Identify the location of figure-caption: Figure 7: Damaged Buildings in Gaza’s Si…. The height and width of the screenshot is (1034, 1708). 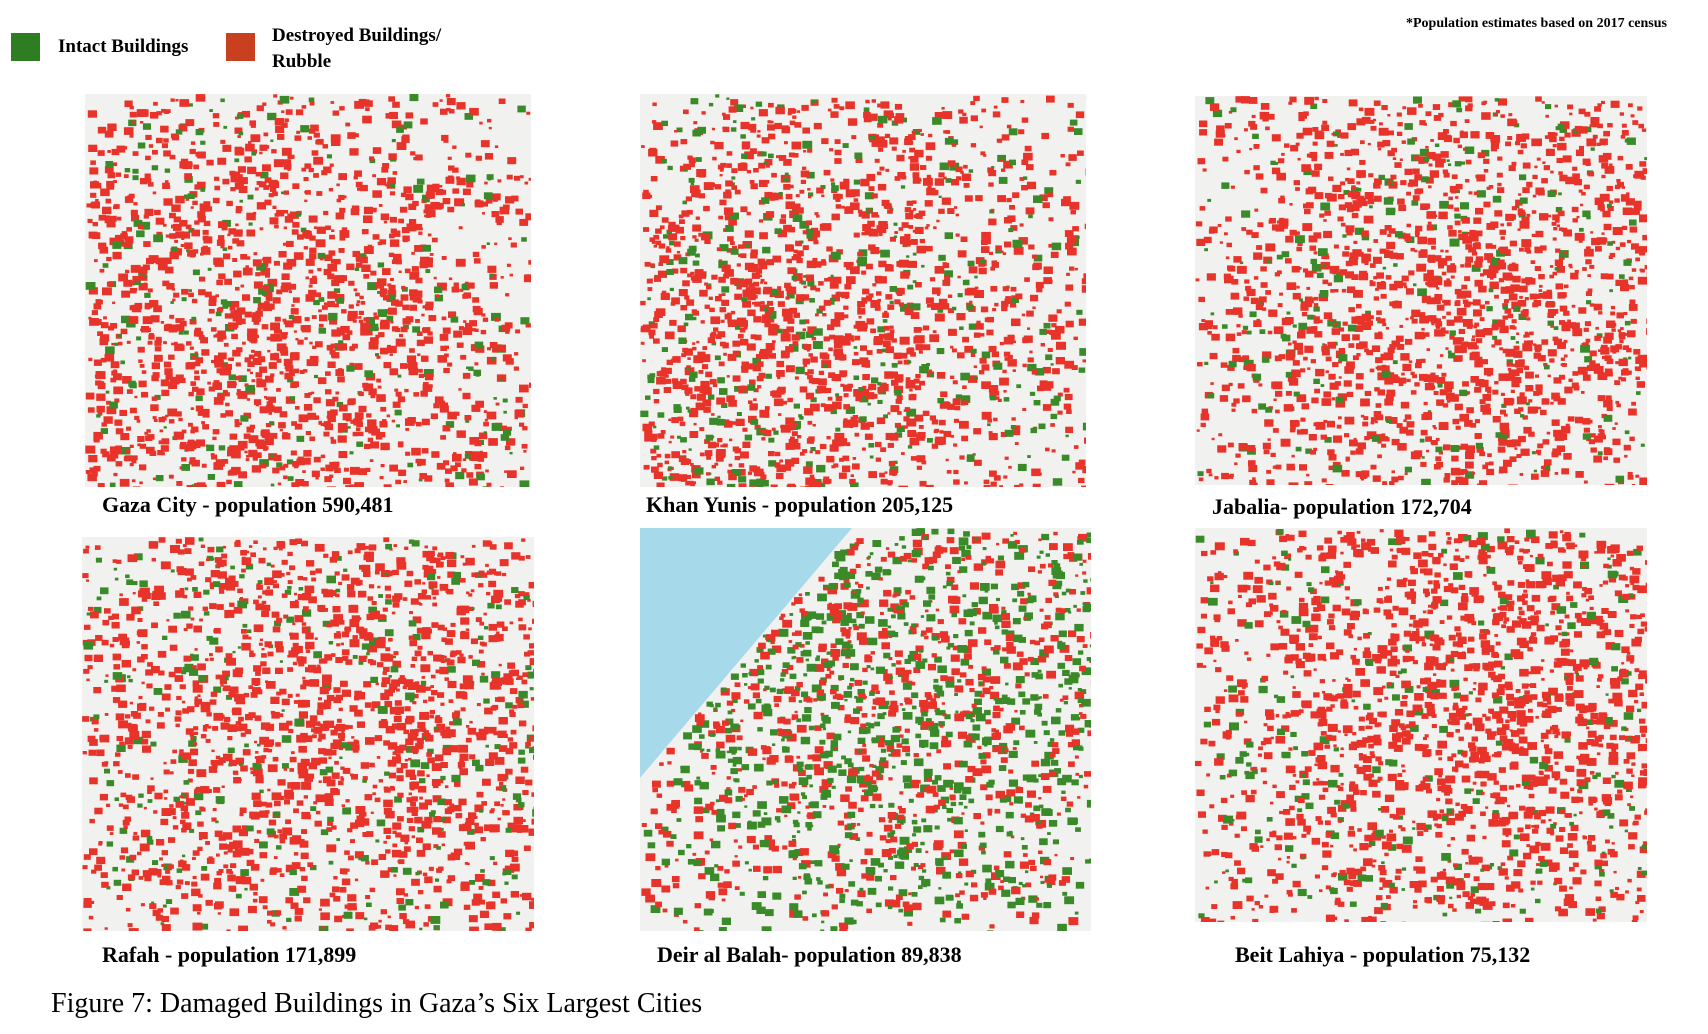
(377, 1003).